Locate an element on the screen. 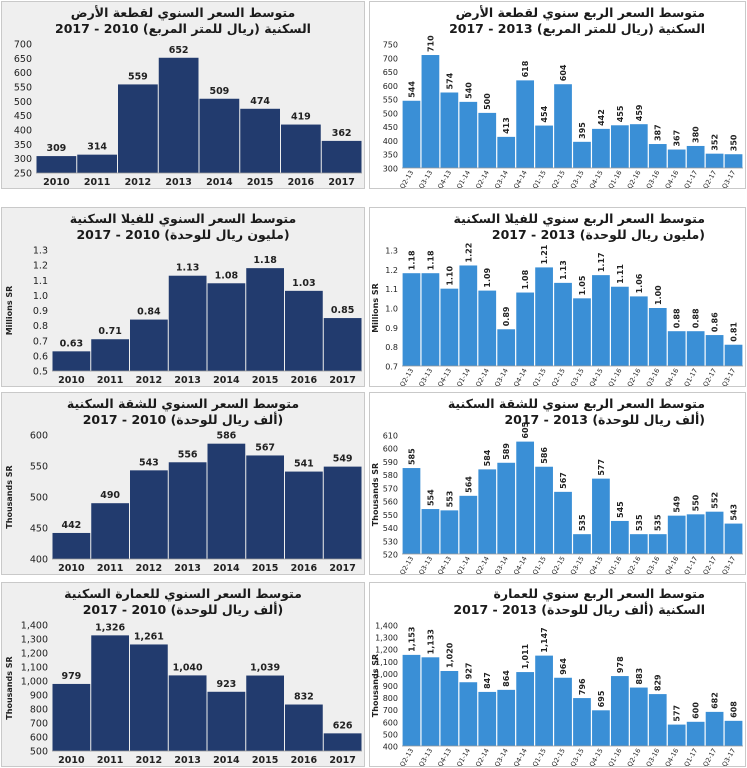 The image size is (747, 768). x-tick-label: Q4-16 is located at coordinates (672, 757).